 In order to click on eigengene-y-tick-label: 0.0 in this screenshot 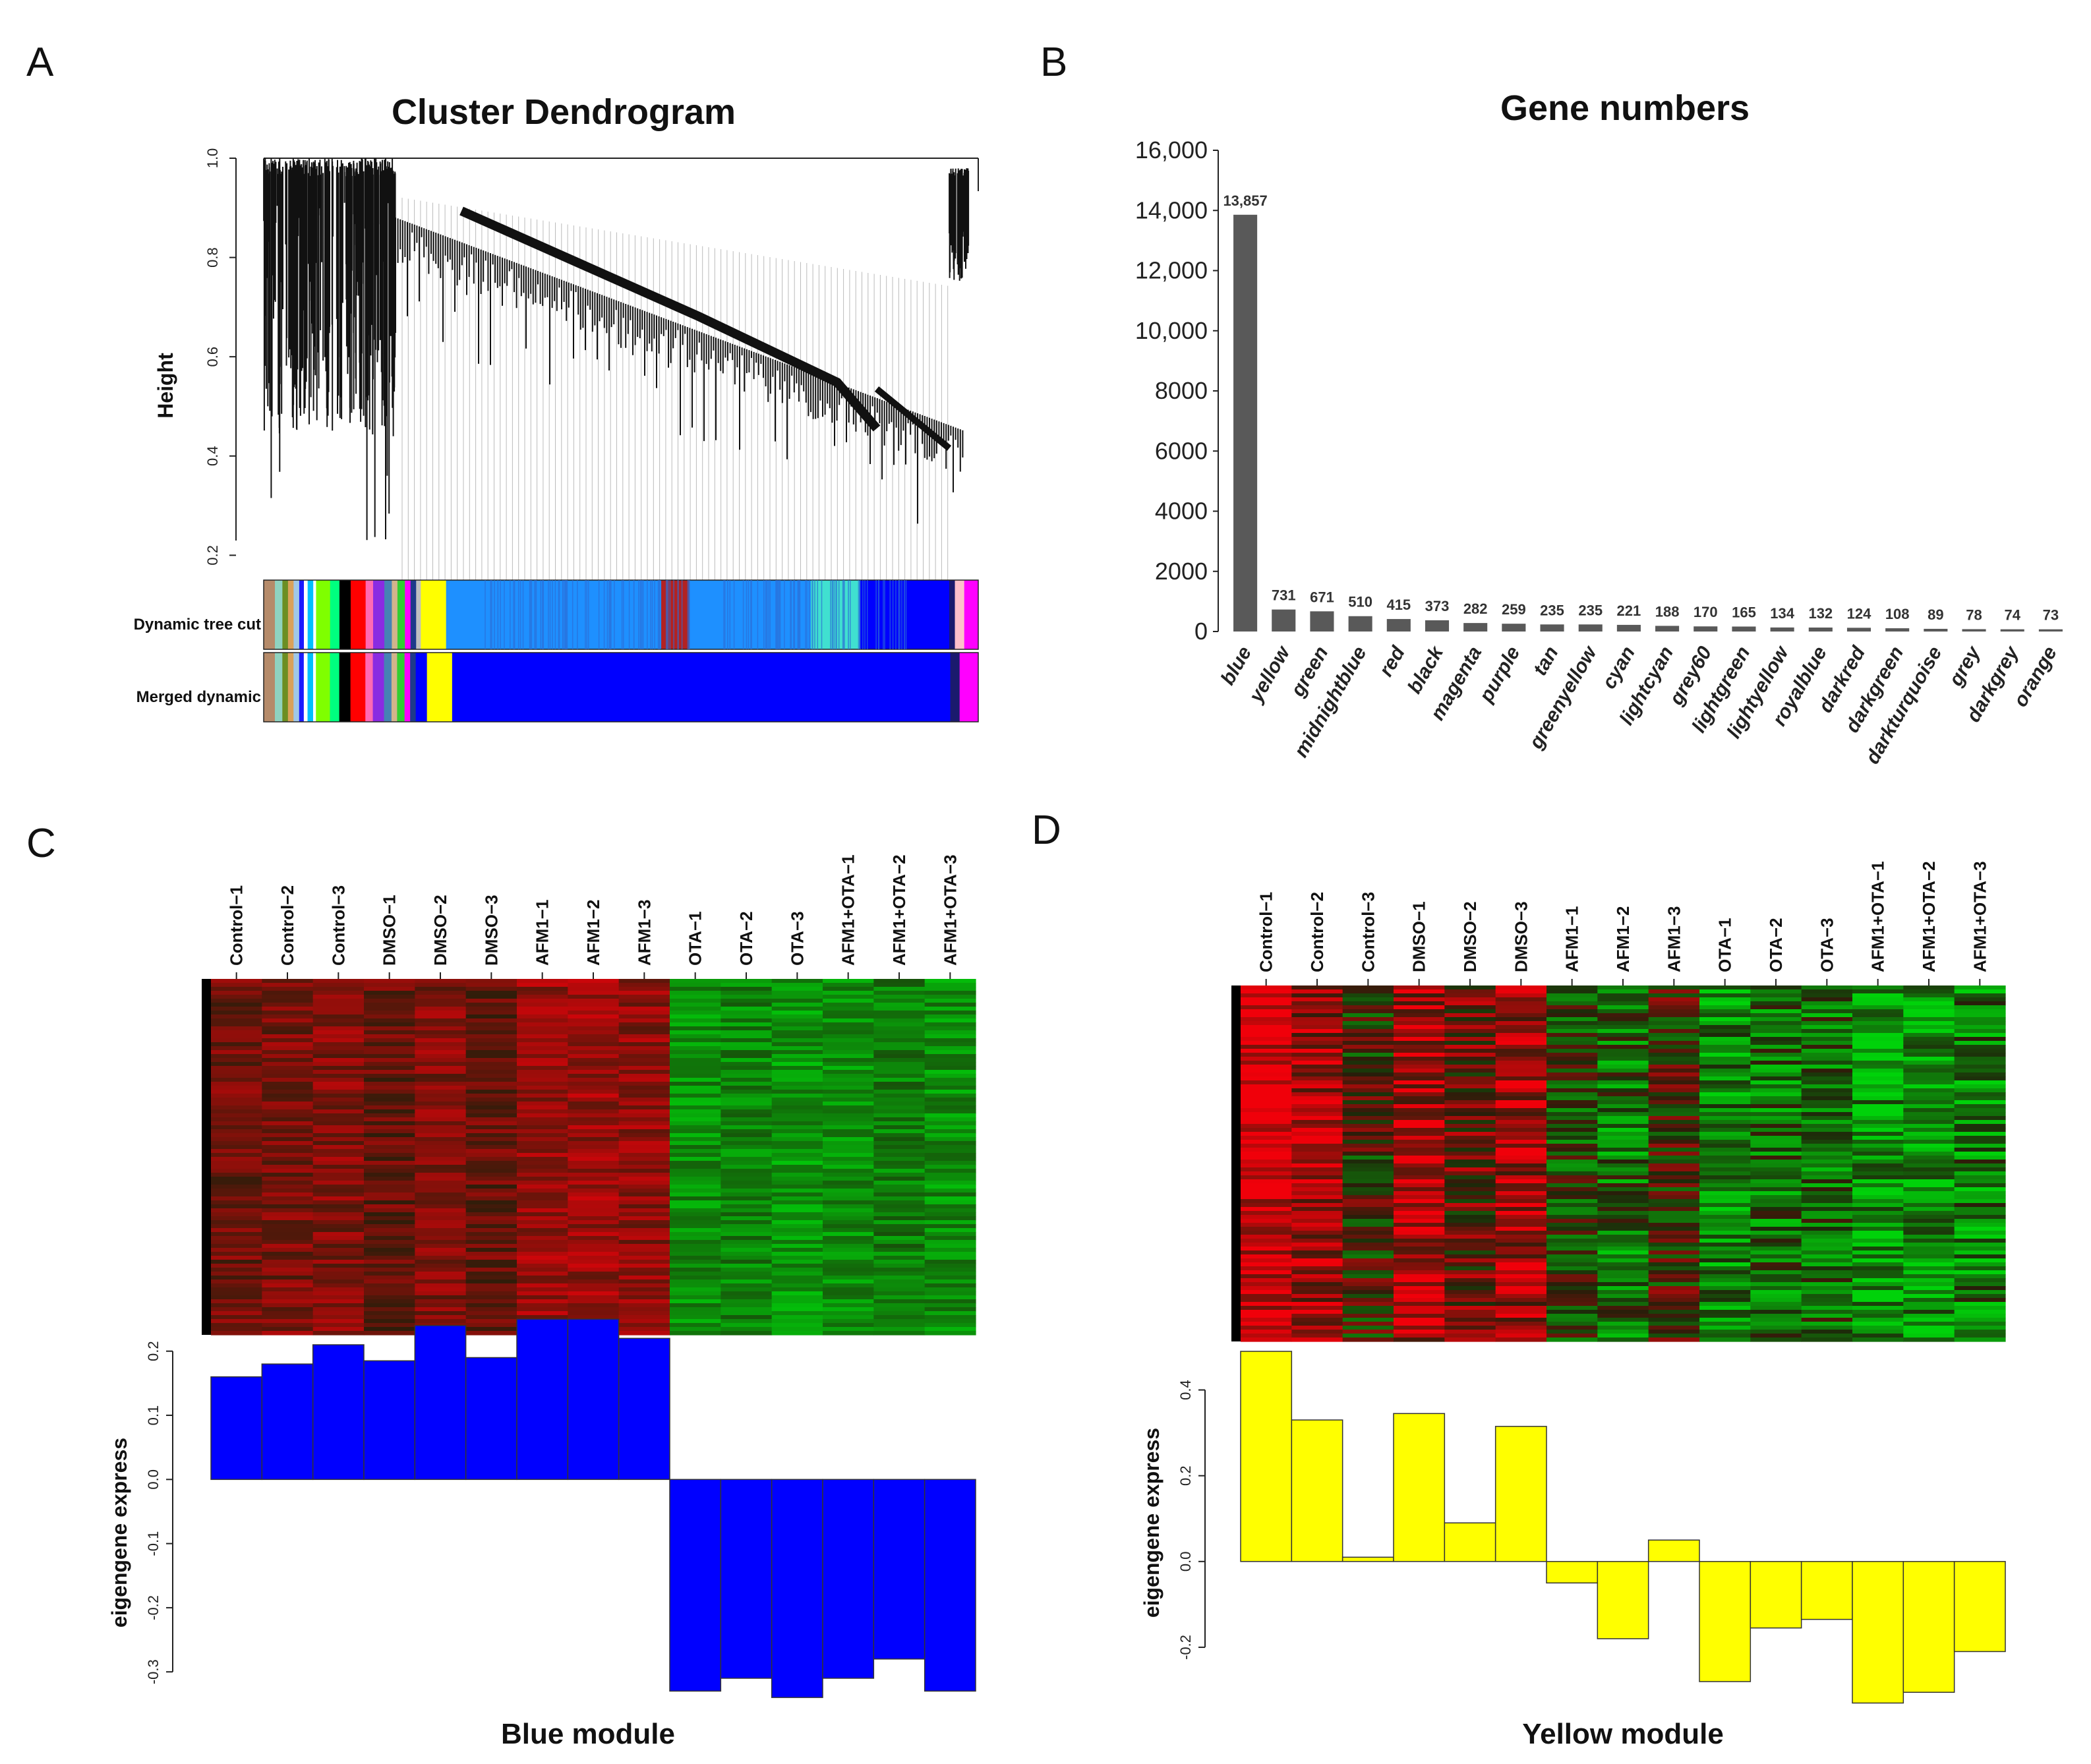, I will do `click(153, 1479)`.